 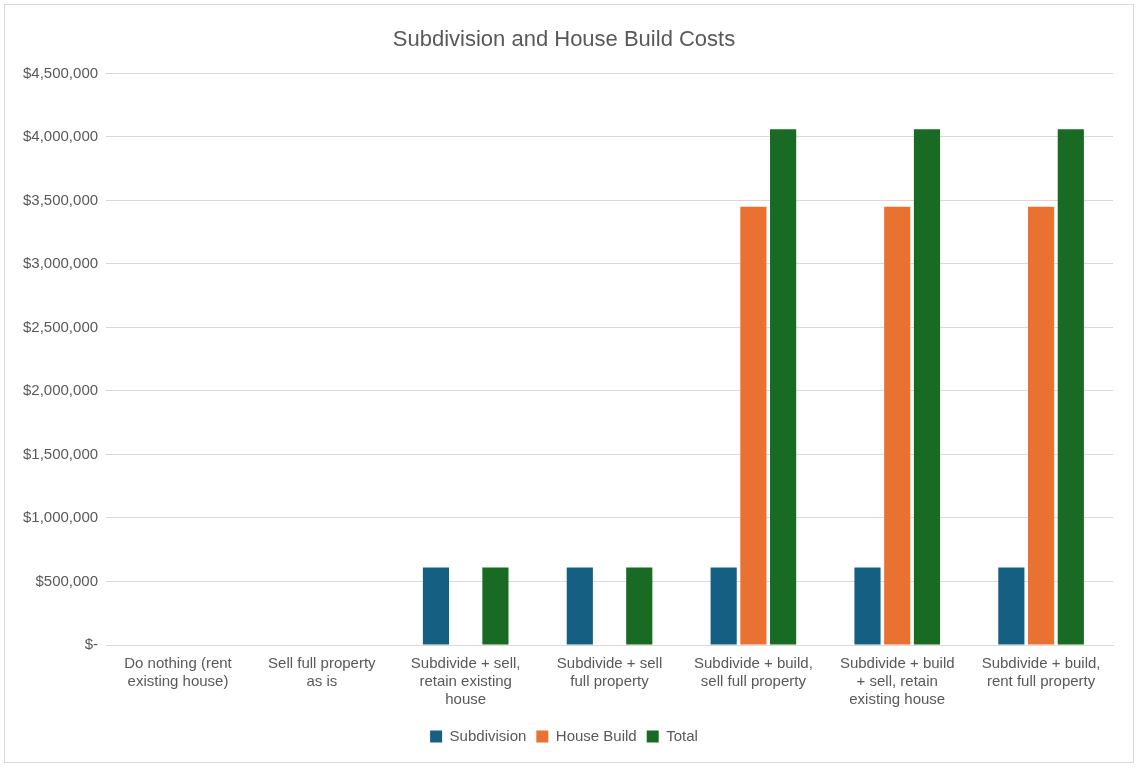 What do you see at coordinates (322, 672) in the screenshot?
I see `x-tick-label: Sell full property as is` at bounding box center [322, 672].